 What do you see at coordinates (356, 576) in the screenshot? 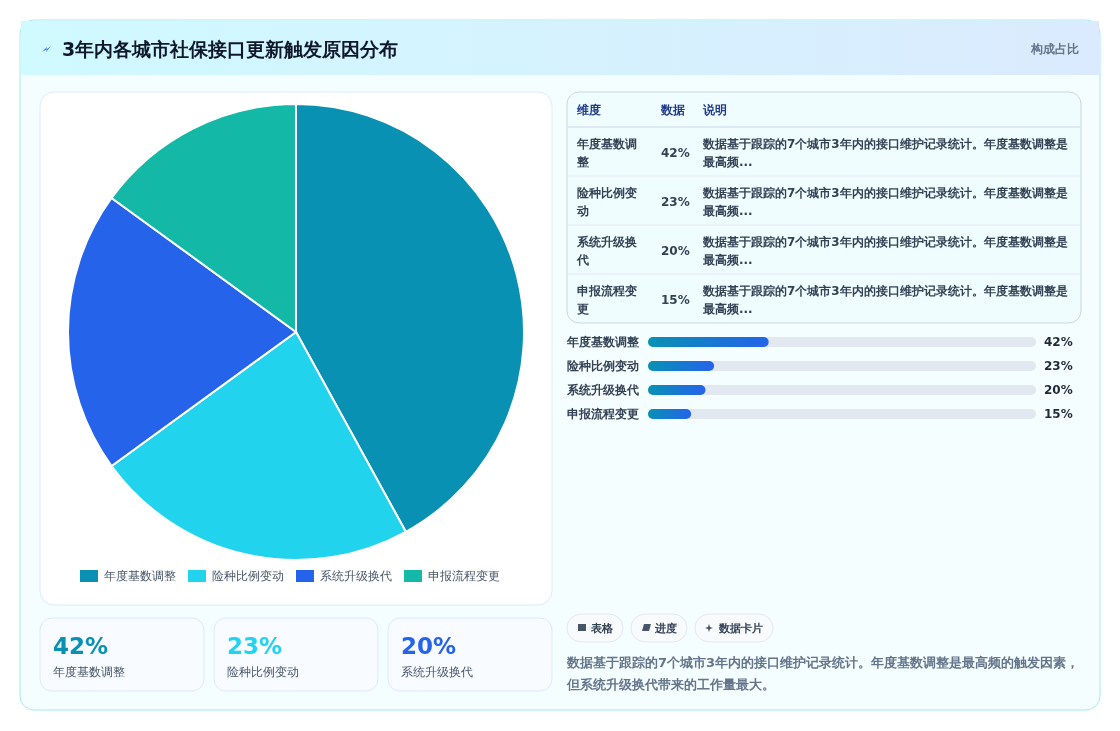
I see `legend-label: 系统升级换代` at bounding box center [356, 576].